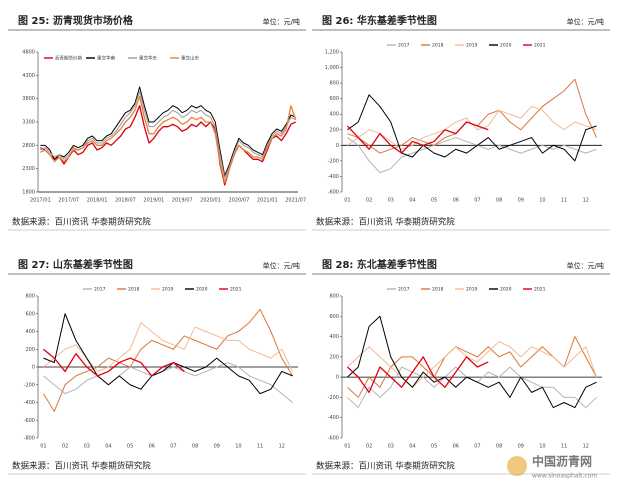 The height and width of the screenshot is (497, 621). Describe the element at coordinates (472, 290) in the screenshot. I see `legend-label: 2019` at that location.